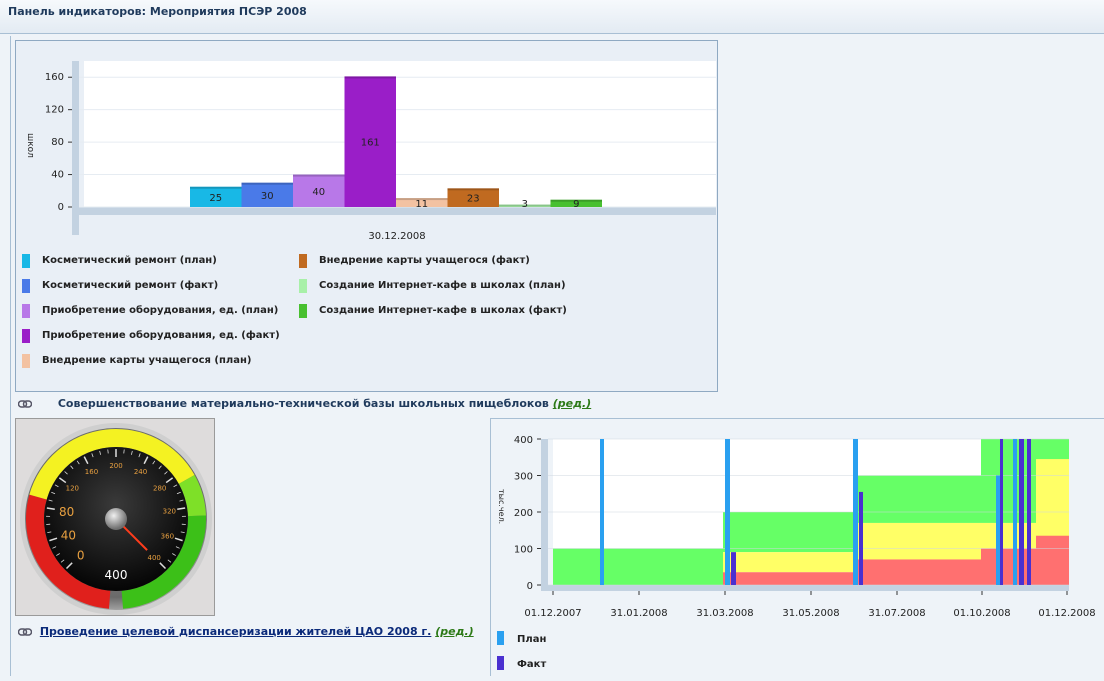 The height and width of the screenshot is (681, 1104). What do you see at coordinates (473, 199) in the screenshot?
I see `bar-data-label: 23` at bounding box center [473, 199].